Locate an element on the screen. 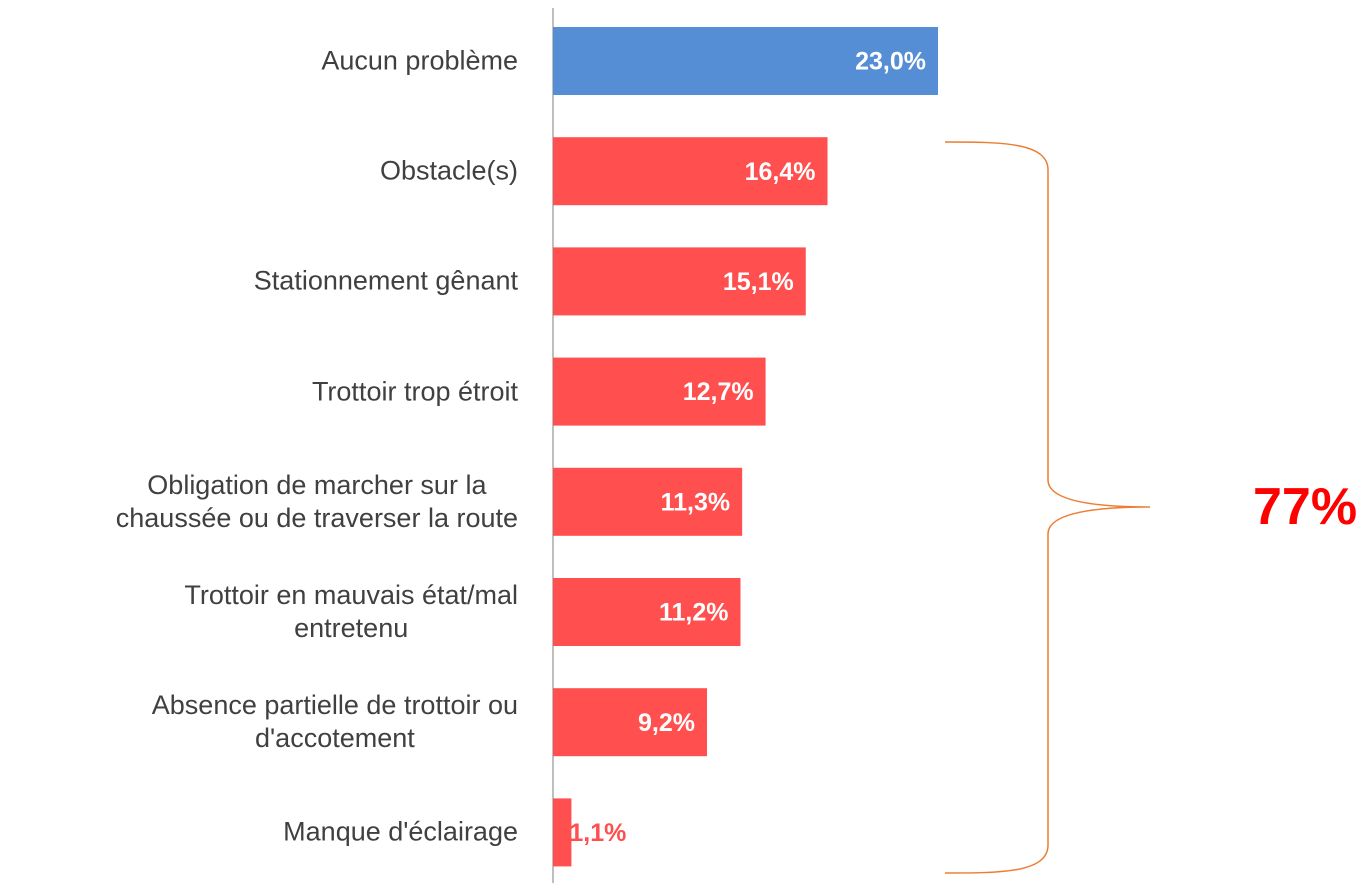 This screenshot has width=1365, height=883. value-label: 11,2% is located at coordinates (694, 613).